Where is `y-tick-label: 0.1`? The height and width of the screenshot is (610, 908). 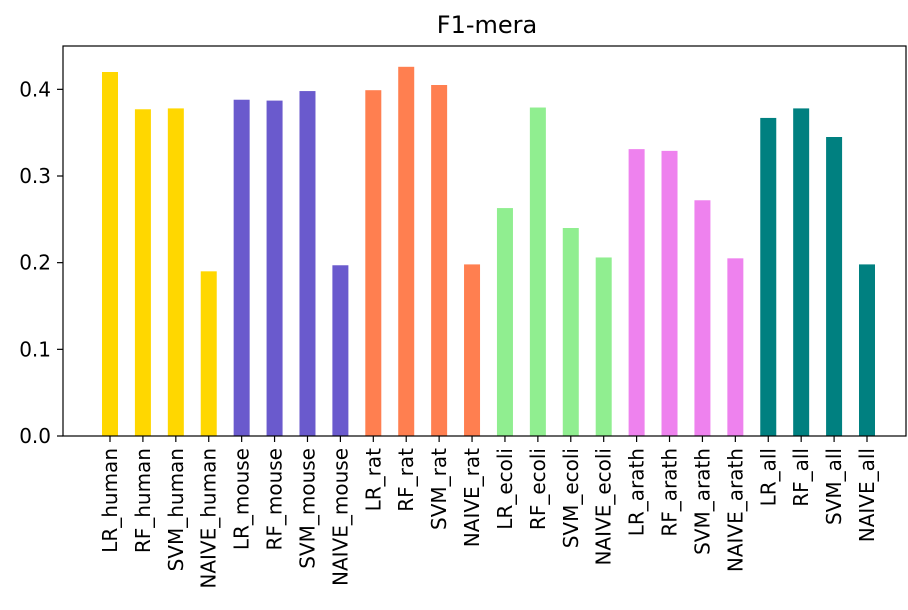 y-tick-label: 0.1 is located at coordinates (35, 349).